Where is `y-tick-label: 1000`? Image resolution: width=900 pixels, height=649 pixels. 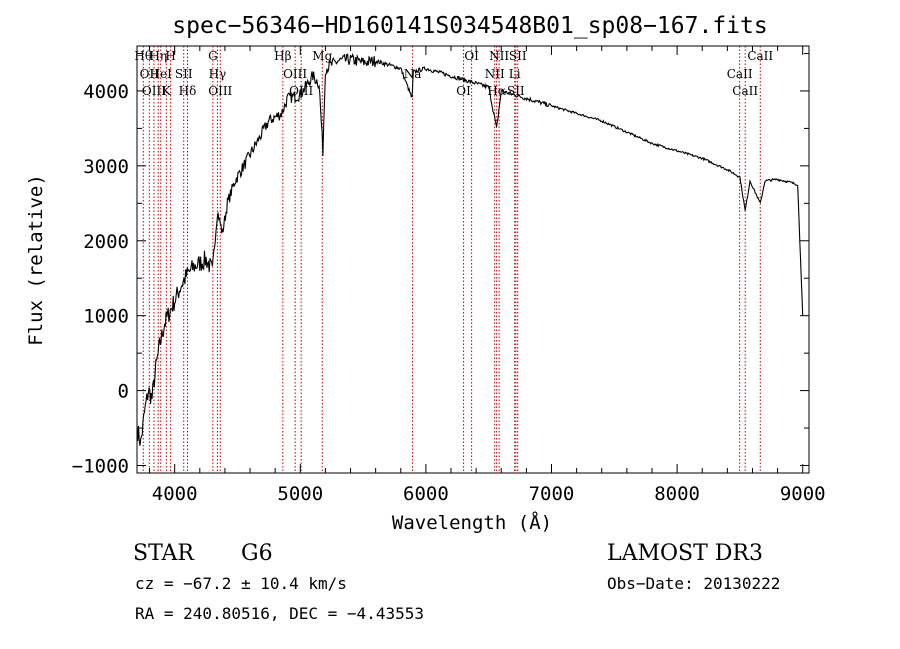 y-tick-label: 1000 is located at coordinates (106, 317).